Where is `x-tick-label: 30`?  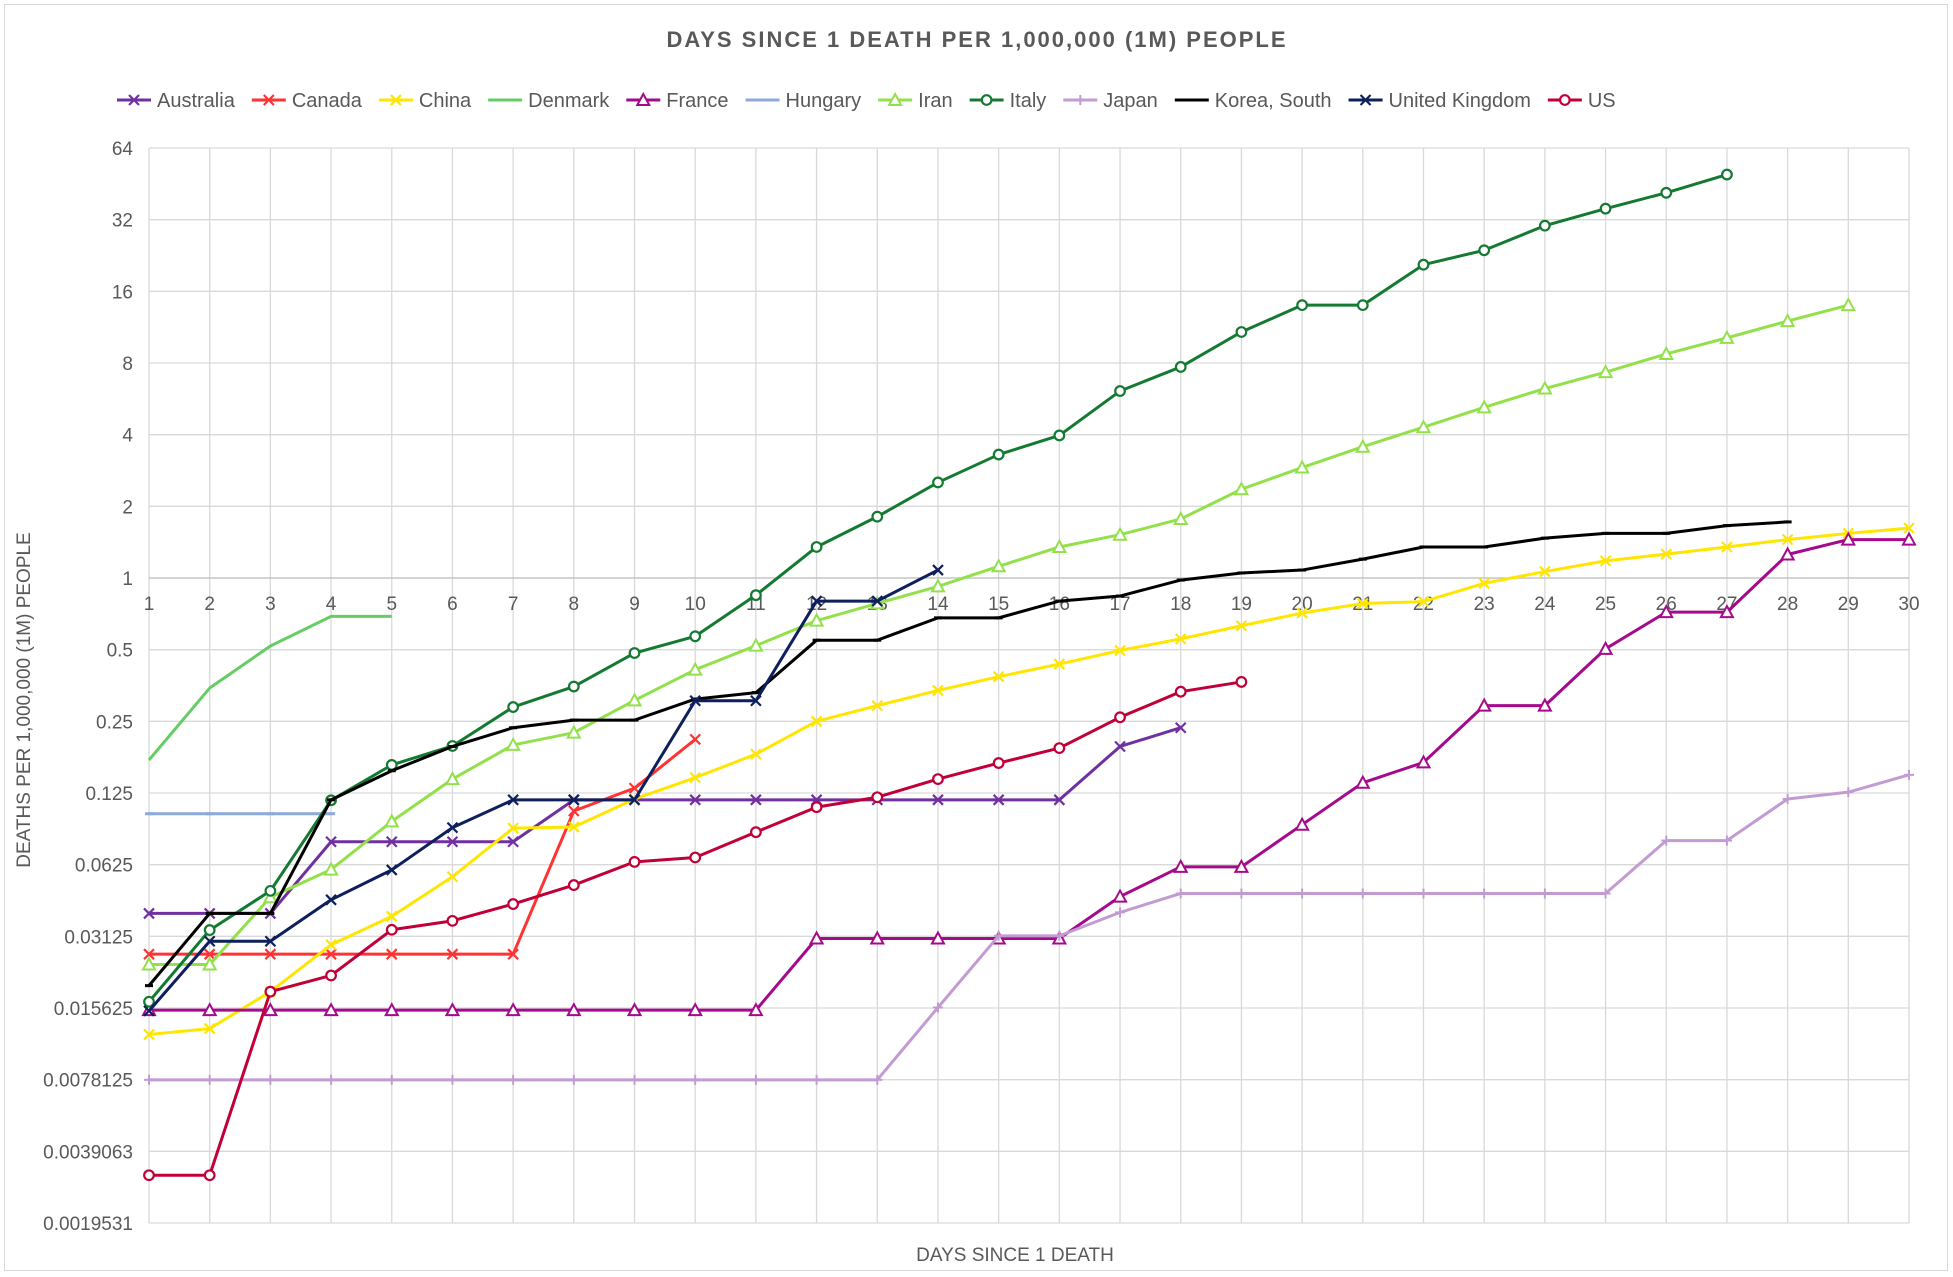
x-tick-label: 30 is located at coordinates (1908, 604).